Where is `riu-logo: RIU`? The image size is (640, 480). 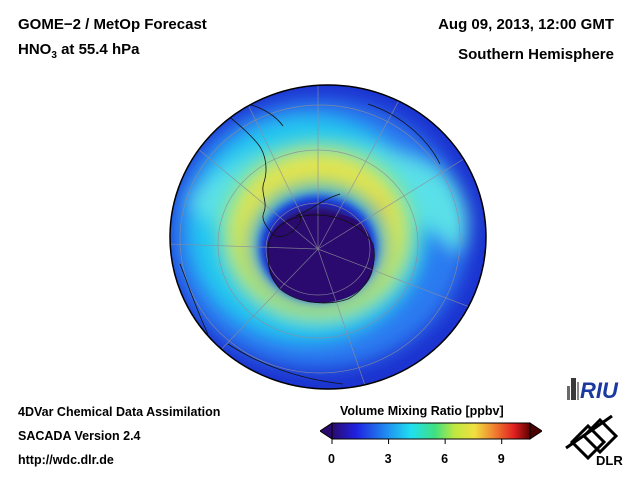 riu-logo: RIU is located at coordinates (593, 390).